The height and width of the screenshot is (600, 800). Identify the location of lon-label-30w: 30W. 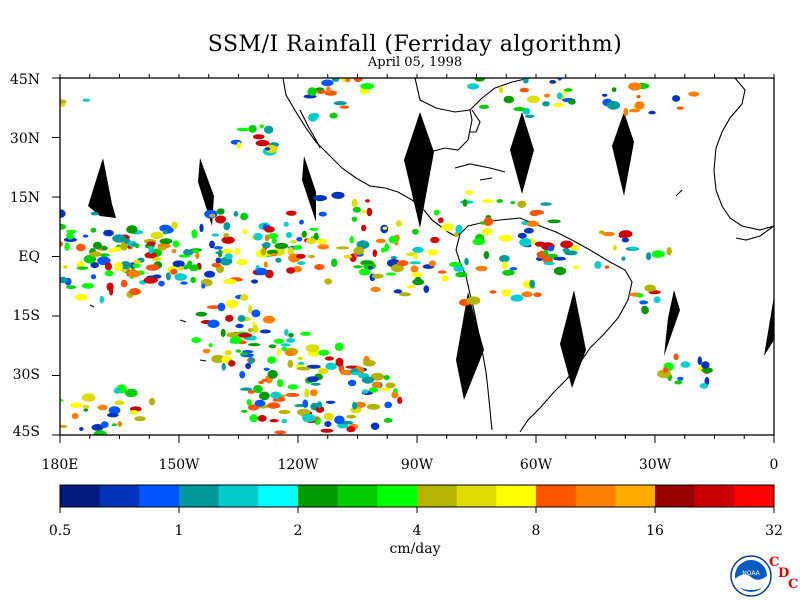
(655, 465).